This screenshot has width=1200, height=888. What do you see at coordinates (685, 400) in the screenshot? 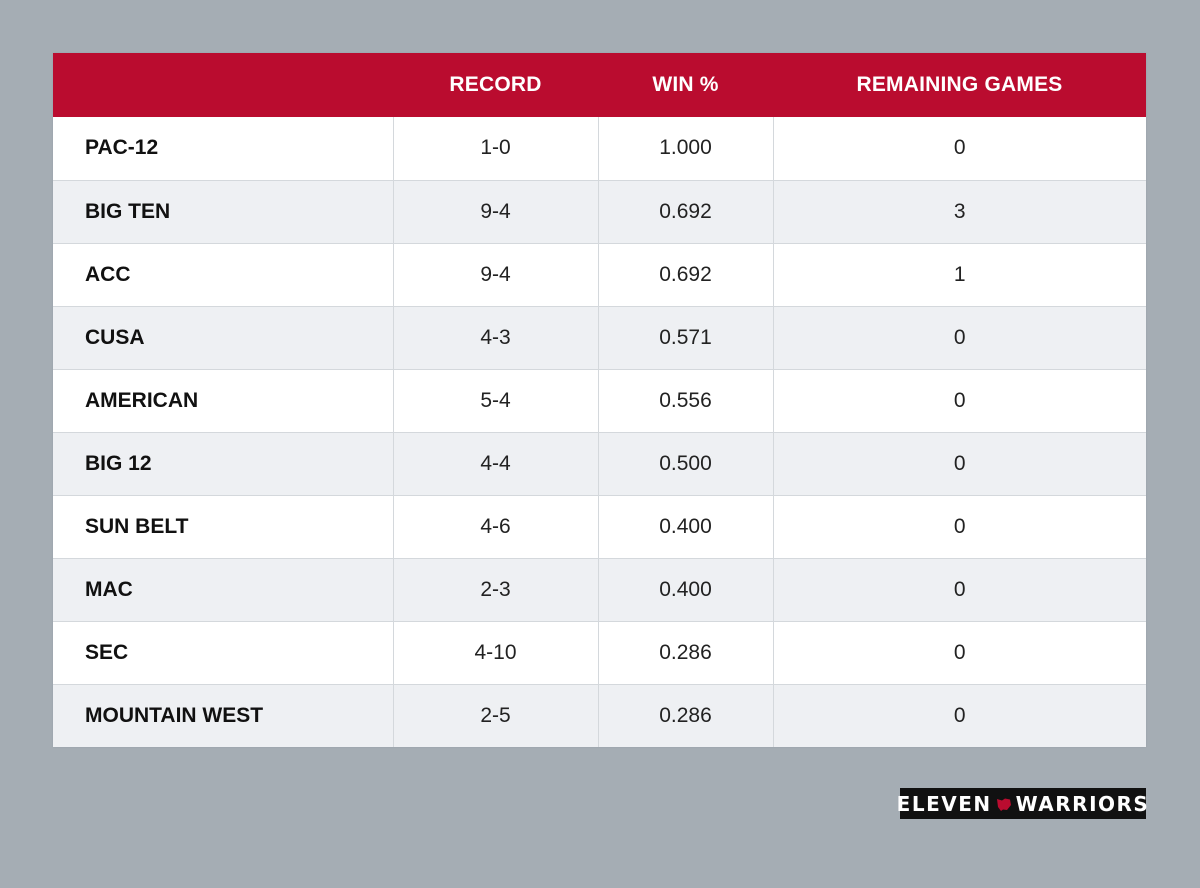
I see `cell-win-pct: 0.556` at bounding box center [685, 400].